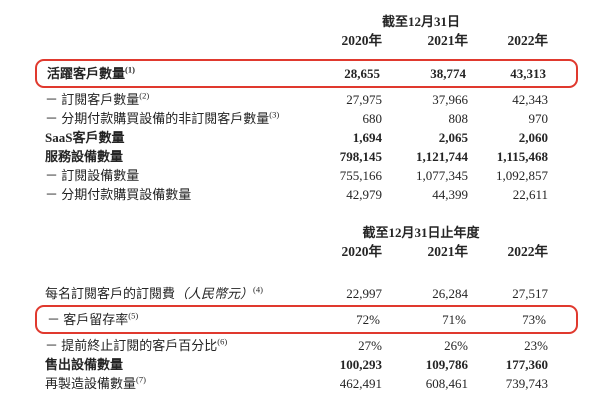 This screenshot has height=400, width=600. I want to click on metric-value: 2,065, so click(453, 137).